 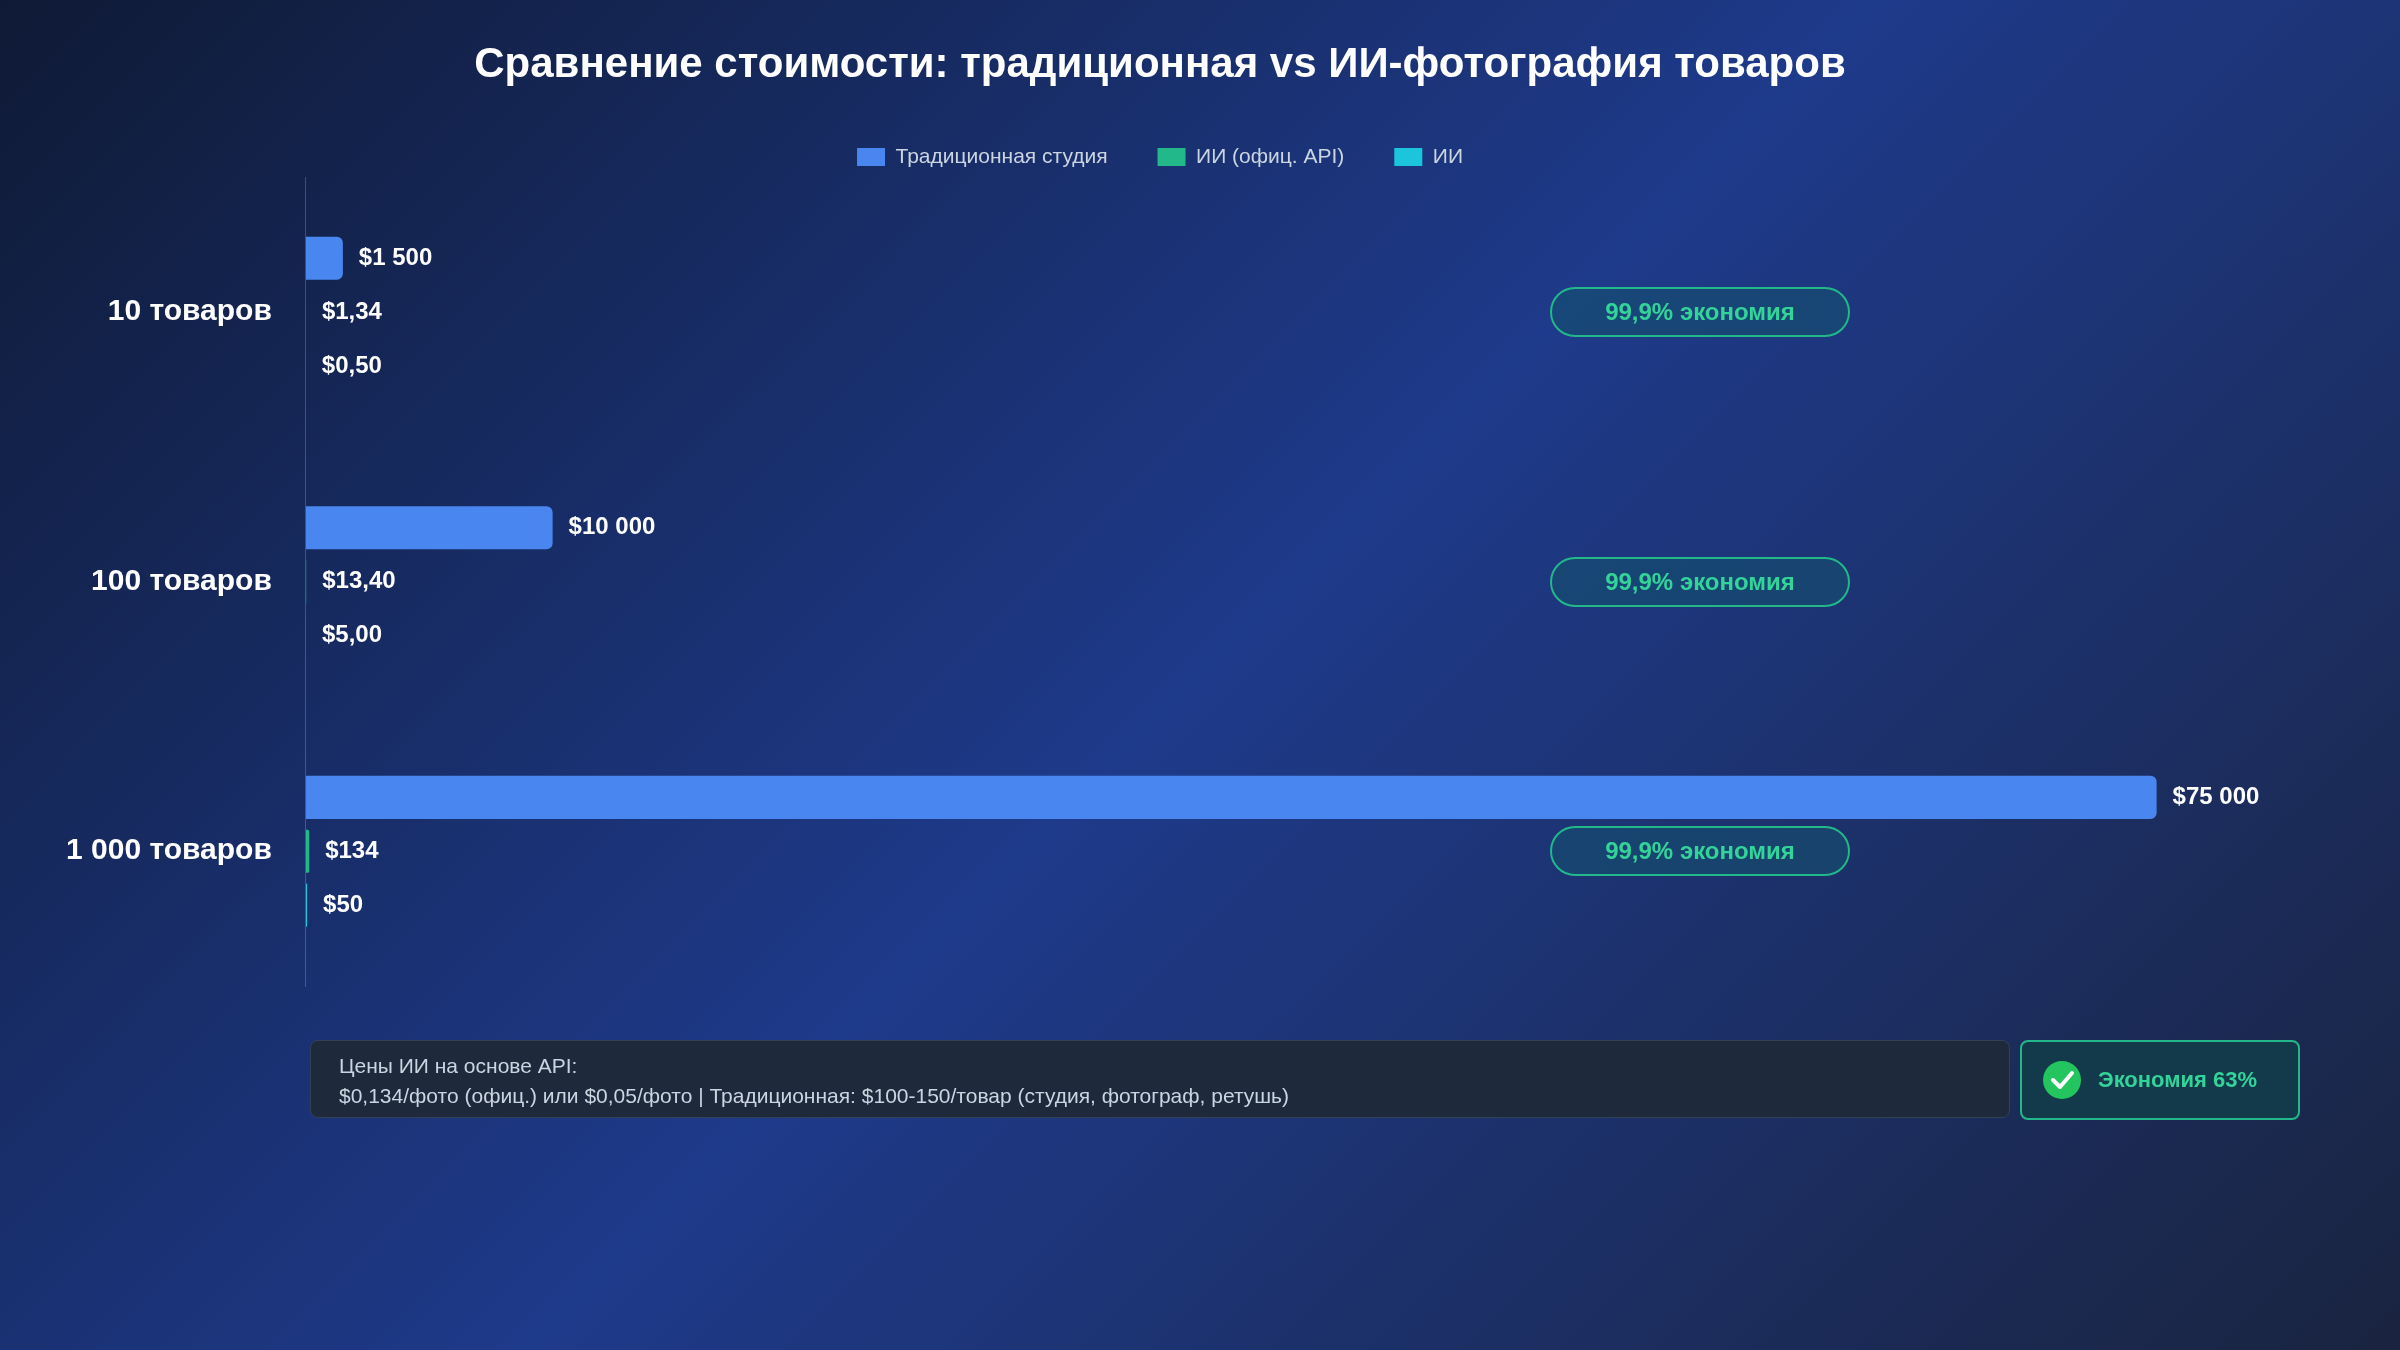 I want to click on data-label: $10 000, so click(x=612, y=526).